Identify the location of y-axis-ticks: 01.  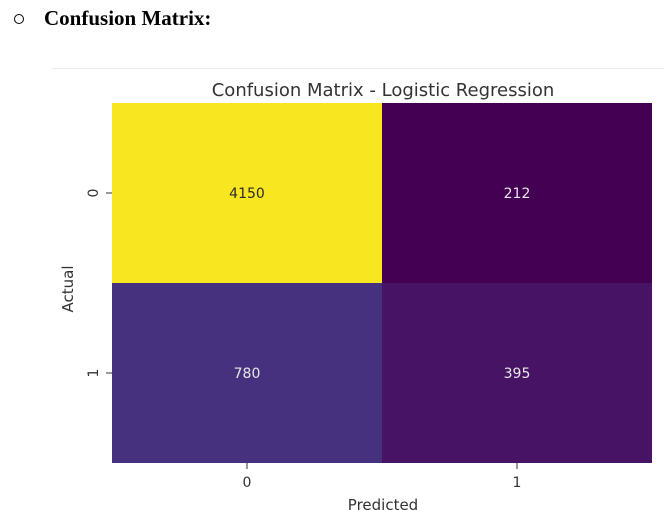
(99, 283).